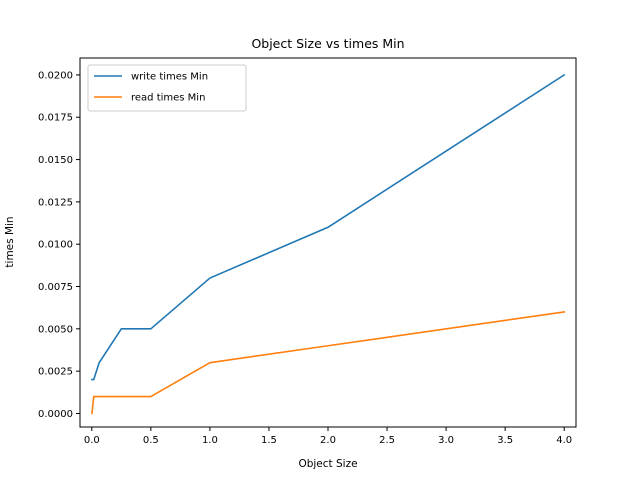 This screenshot has height=480, width=640. I want to click on y-axis-label: times Min, so click(10, 241).